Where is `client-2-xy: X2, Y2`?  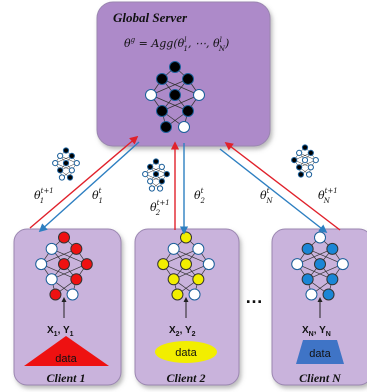
client-2-xy: X2, Y2 is located at coordinates (182, 331).